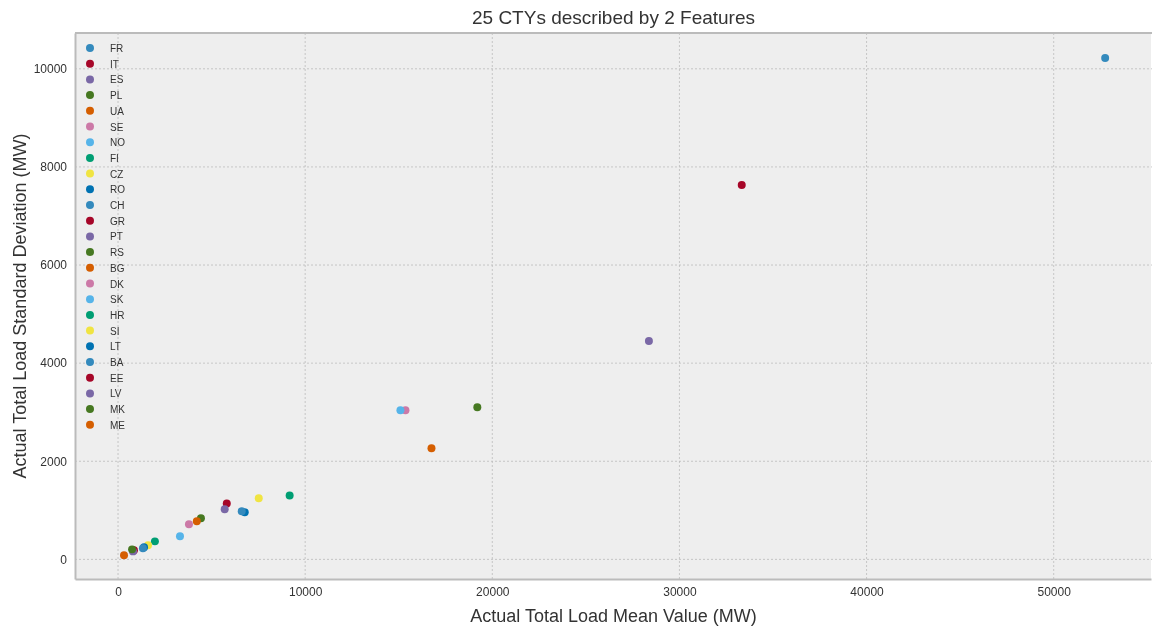 This screenshot has width=1152, height=630. What do you see at coordinates (680, 591) in the screenshot?
I see `x-tick-label: 30000` at bounding box center [680, 591].